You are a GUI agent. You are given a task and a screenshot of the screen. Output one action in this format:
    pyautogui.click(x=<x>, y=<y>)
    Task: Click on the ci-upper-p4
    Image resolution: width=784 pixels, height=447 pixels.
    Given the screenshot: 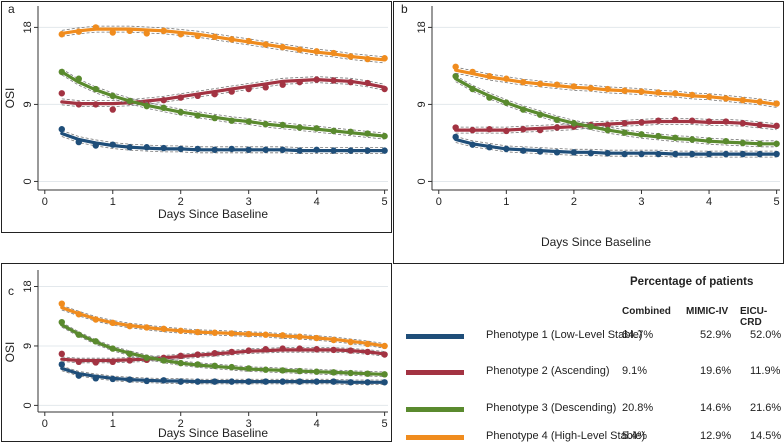 What is the action you would take?
    pyautogui.click(x=616, y=84)
    